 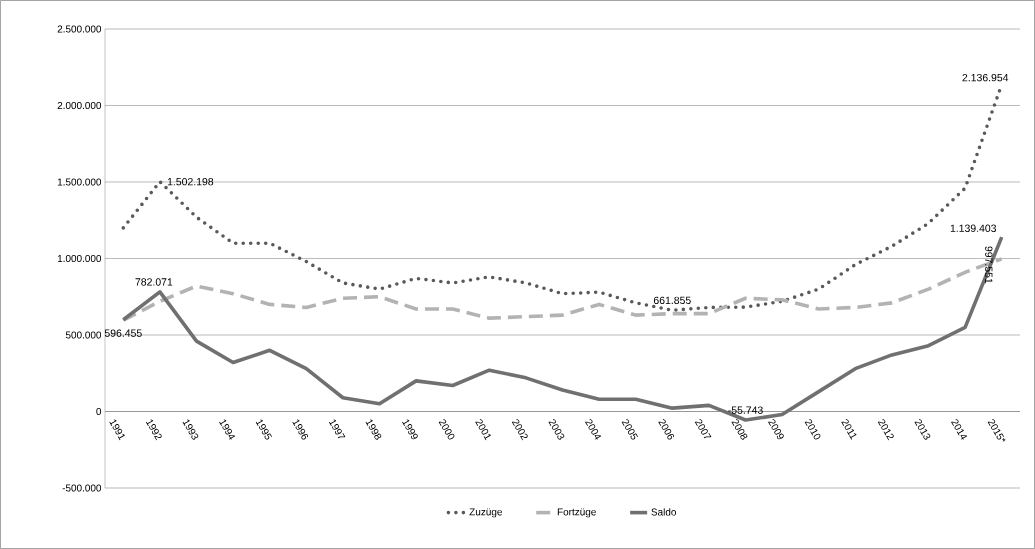 I want to click on data-label: 782.071, so click(x=154, y=282).